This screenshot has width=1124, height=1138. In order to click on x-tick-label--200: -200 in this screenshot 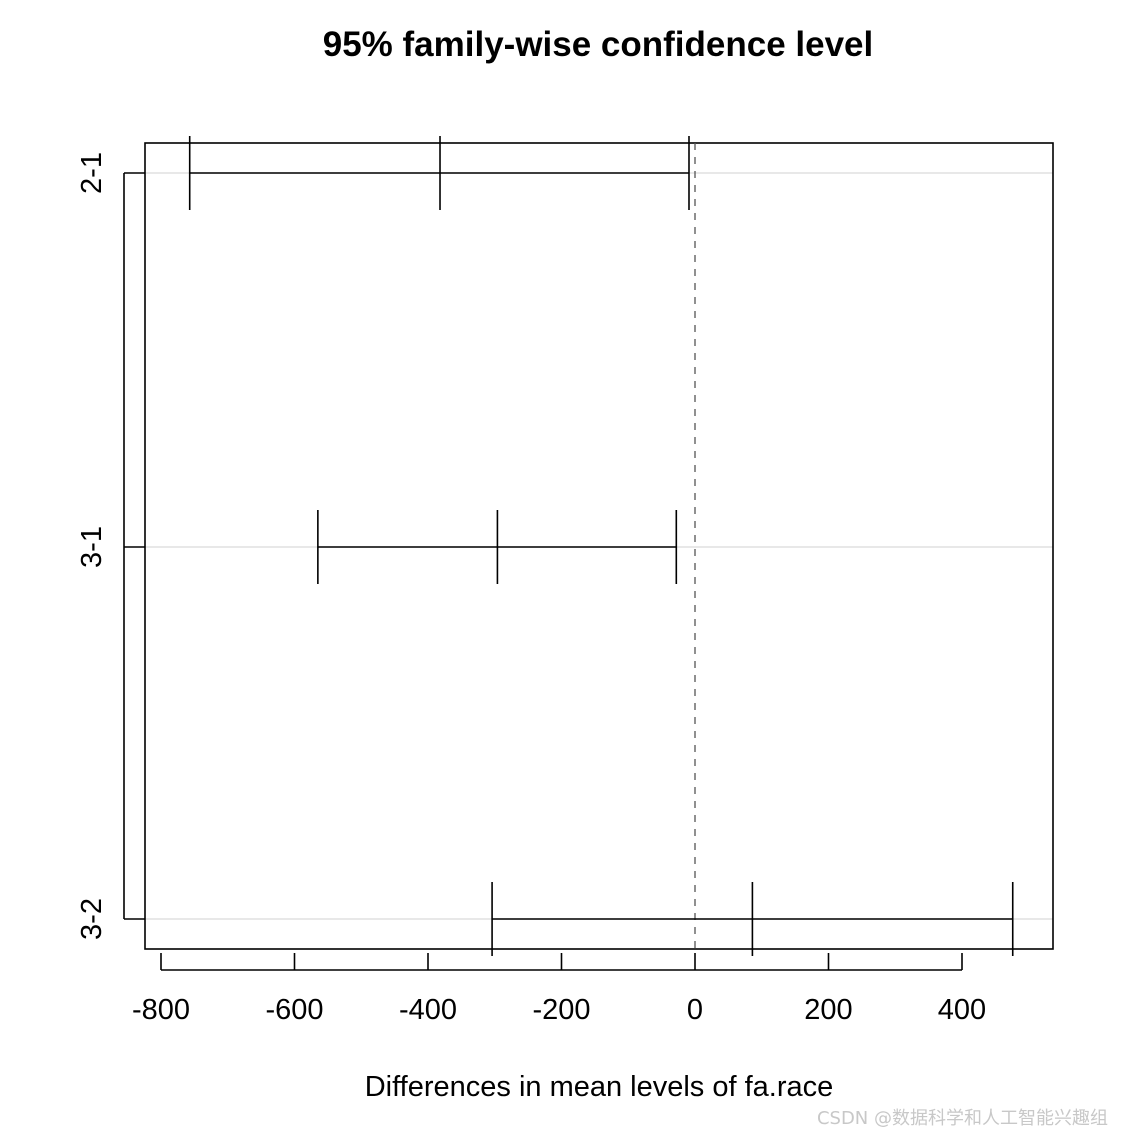, I will do `click(561, 1010)`.